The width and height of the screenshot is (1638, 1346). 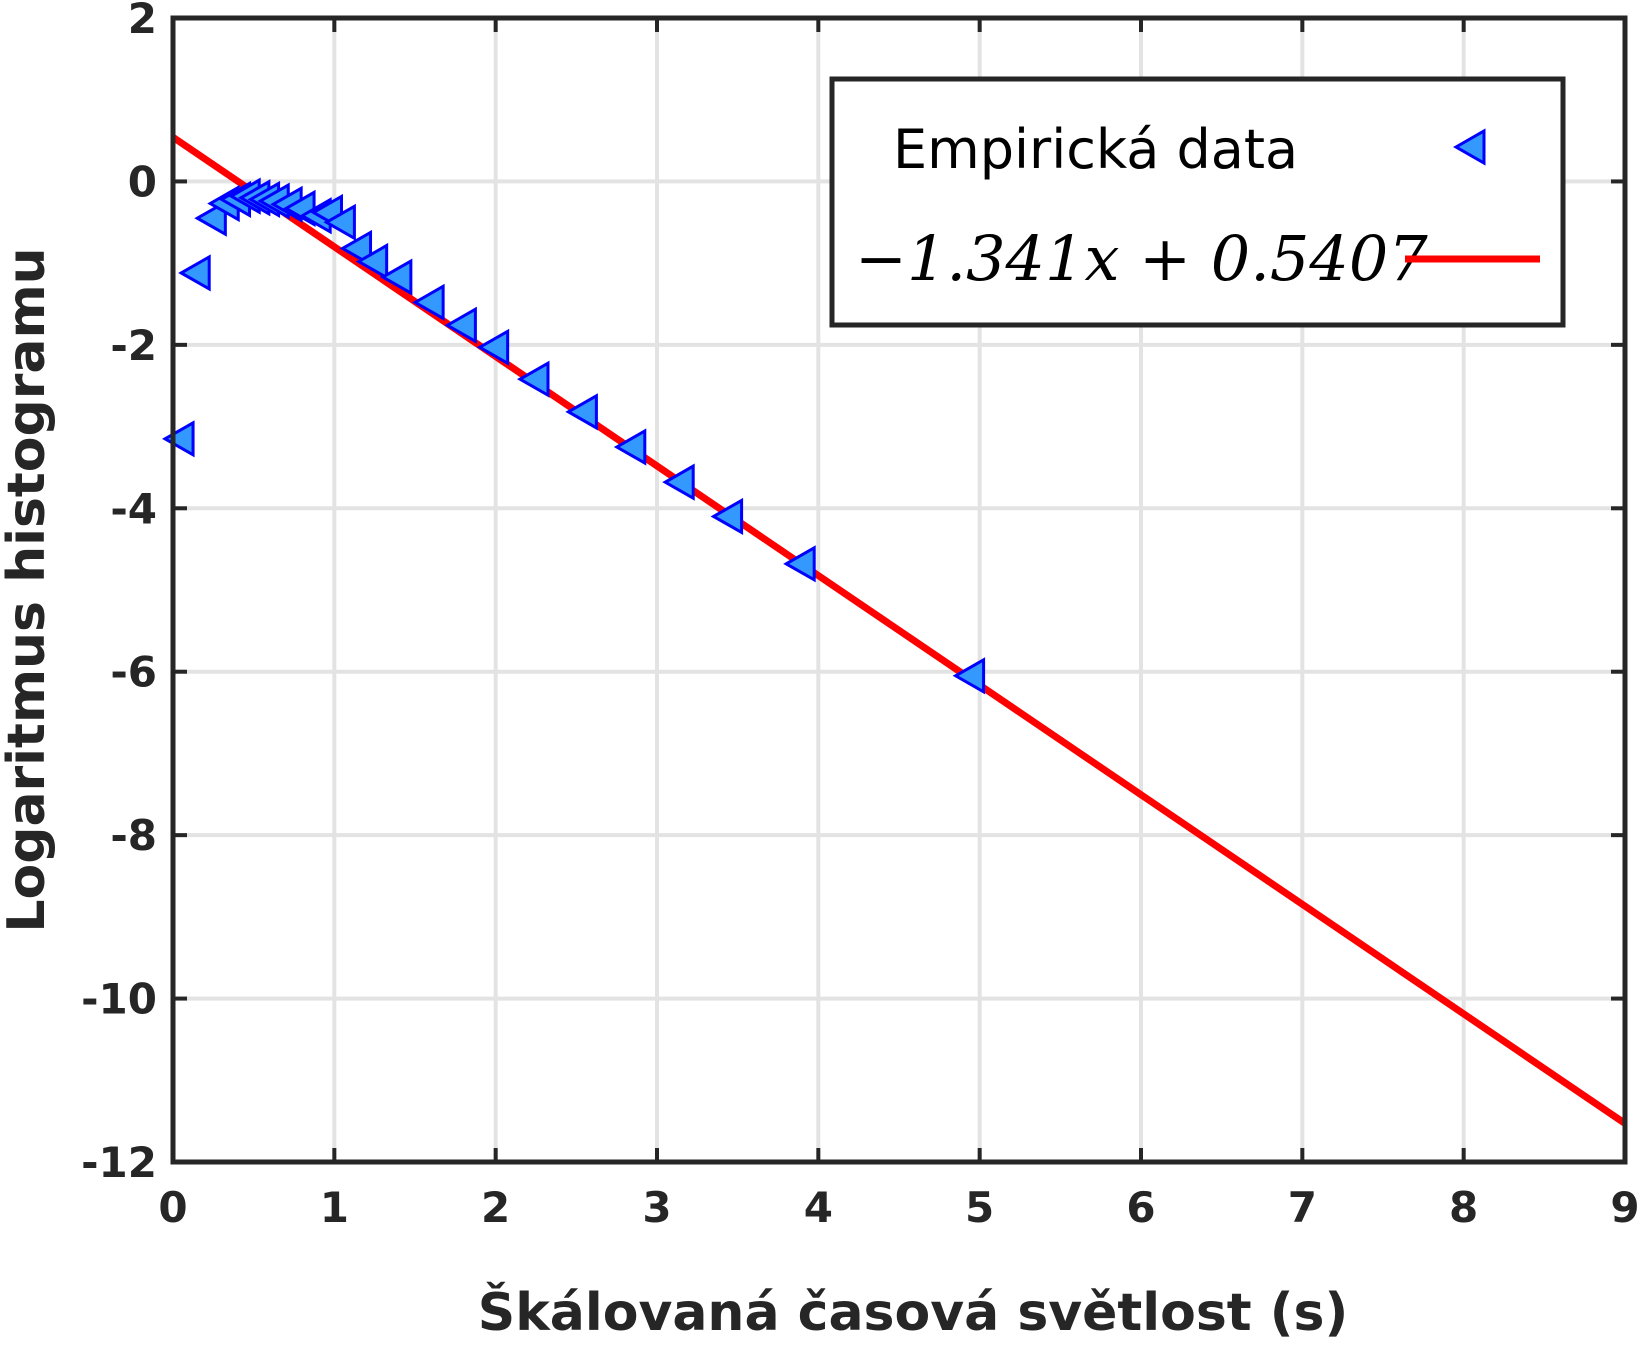 I want to click on legend-box, so click(x=1197, y=202).